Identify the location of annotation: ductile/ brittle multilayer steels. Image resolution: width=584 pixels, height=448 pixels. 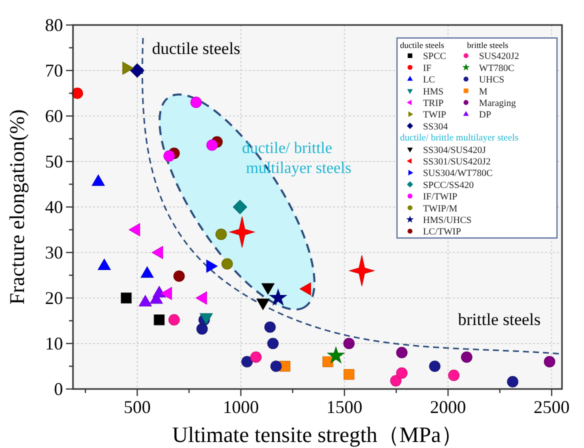
(459, 139).